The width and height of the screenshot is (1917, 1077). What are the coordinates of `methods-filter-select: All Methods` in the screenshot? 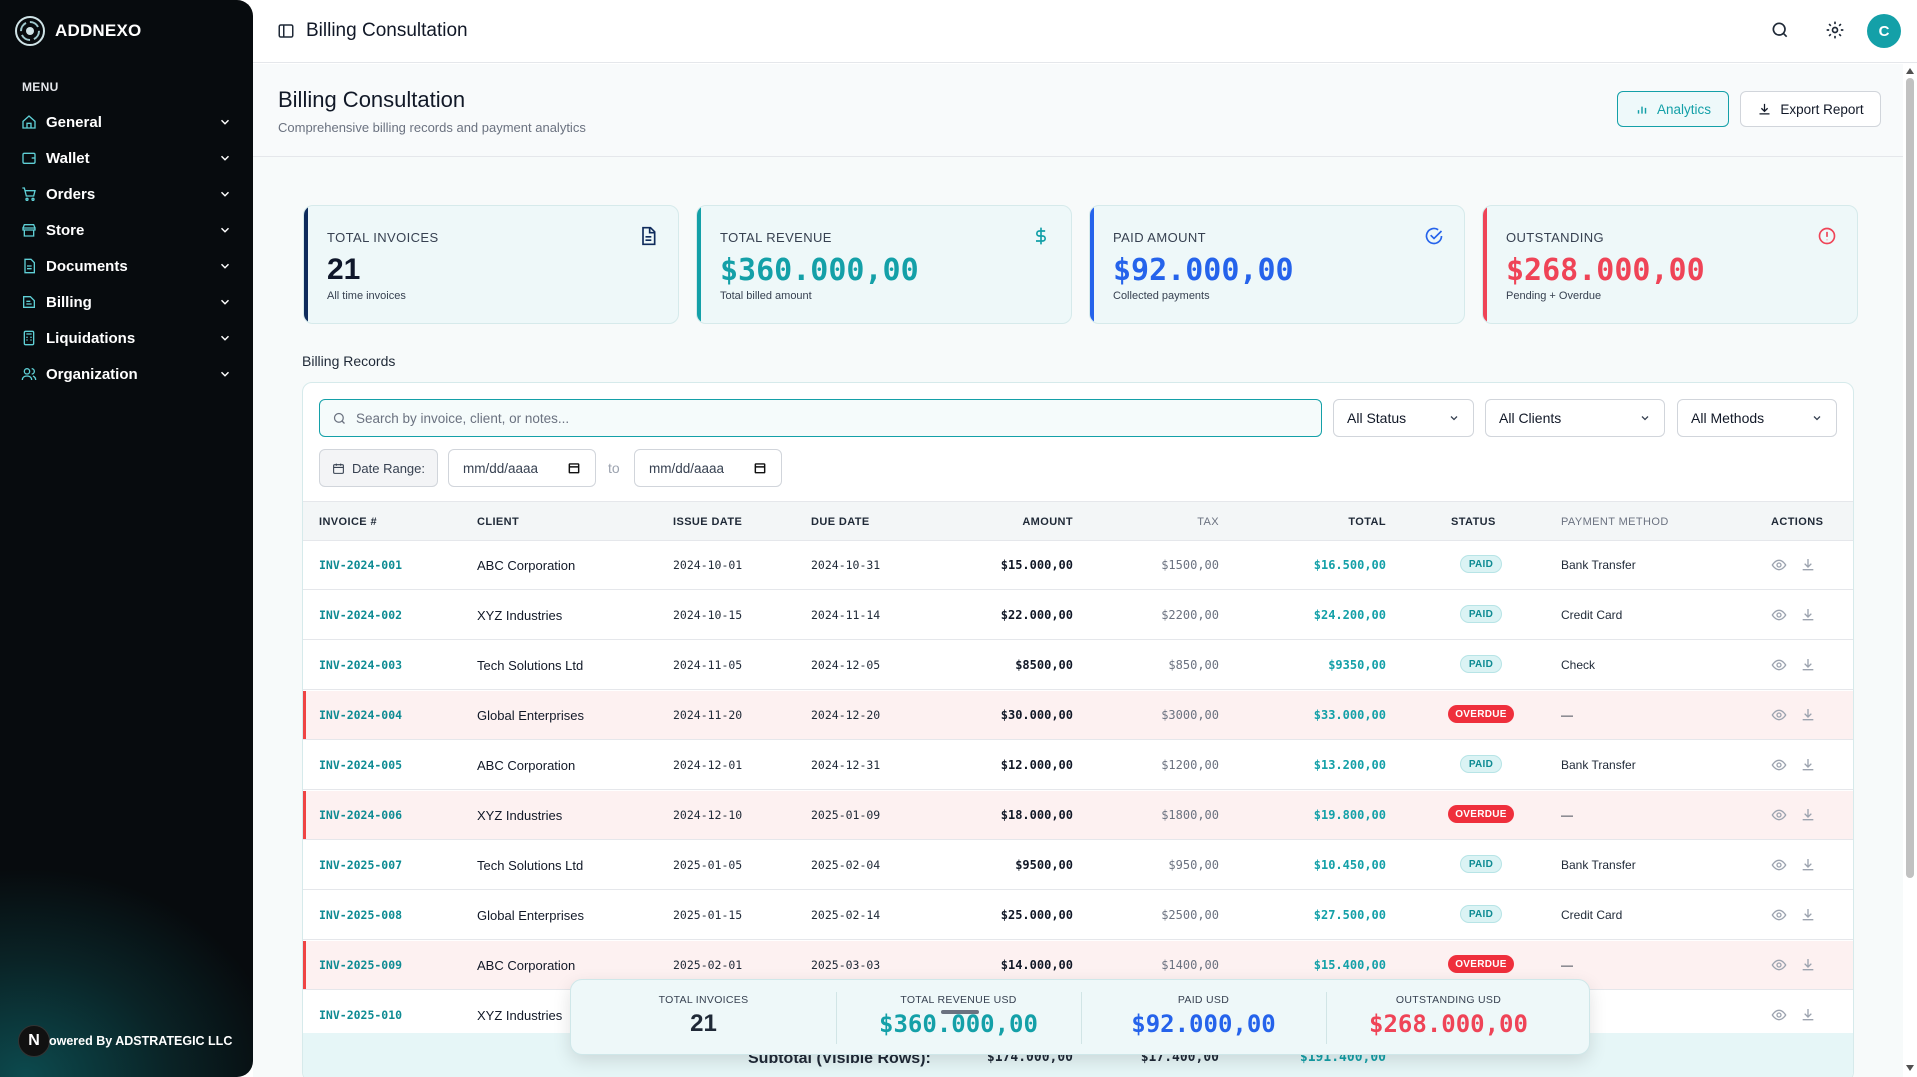 It's located at (1757, 418).